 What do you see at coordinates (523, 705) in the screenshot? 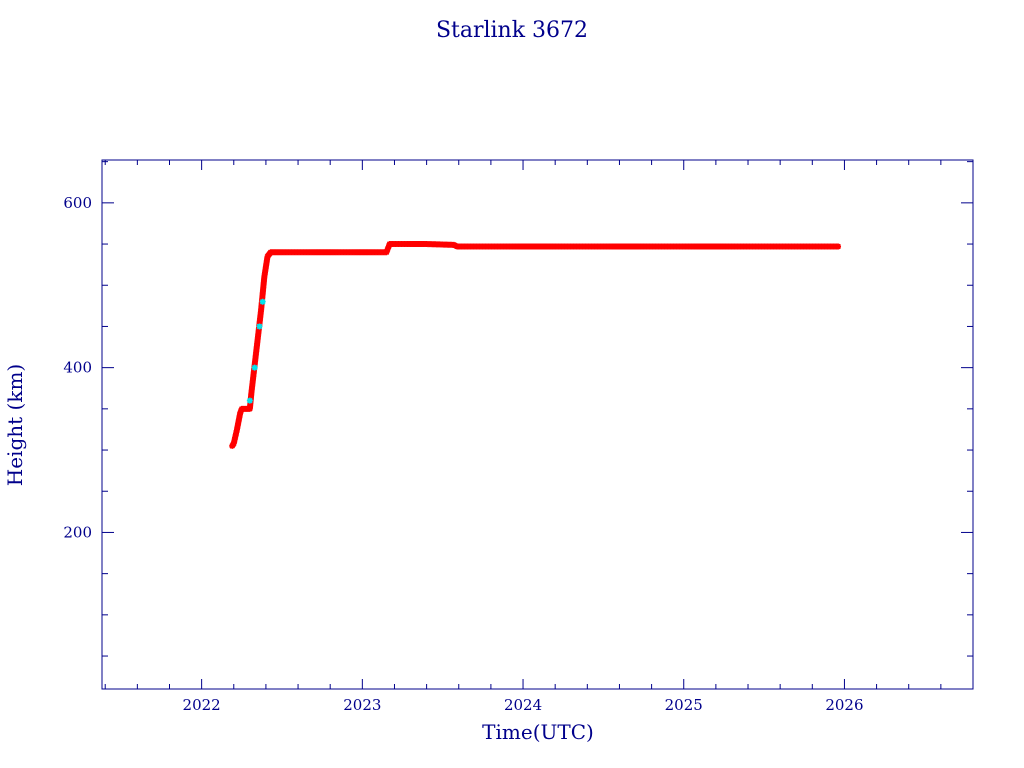
I see `x-tick-label: 2024` at bounding box center [523, 705].